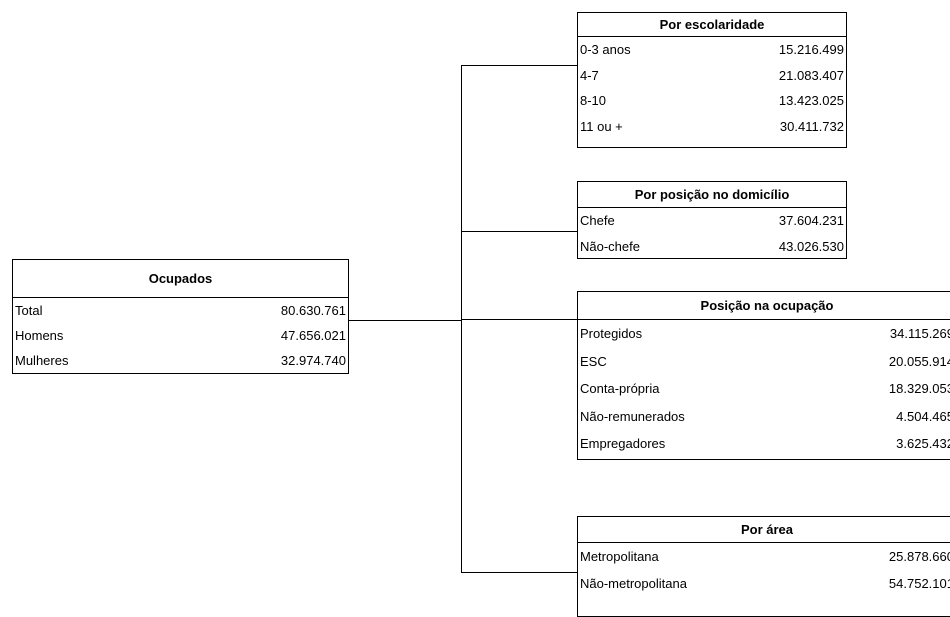  I want to click on row-value: 20.055.914, so click(919, 361).